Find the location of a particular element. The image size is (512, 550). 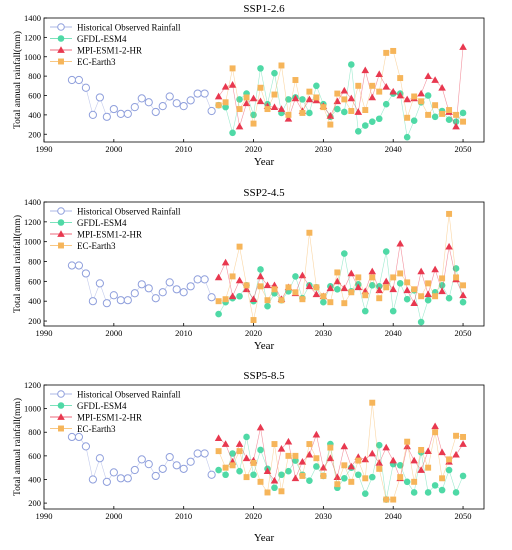

x-tick-label: 2040 is located at coordinates (393, 516).